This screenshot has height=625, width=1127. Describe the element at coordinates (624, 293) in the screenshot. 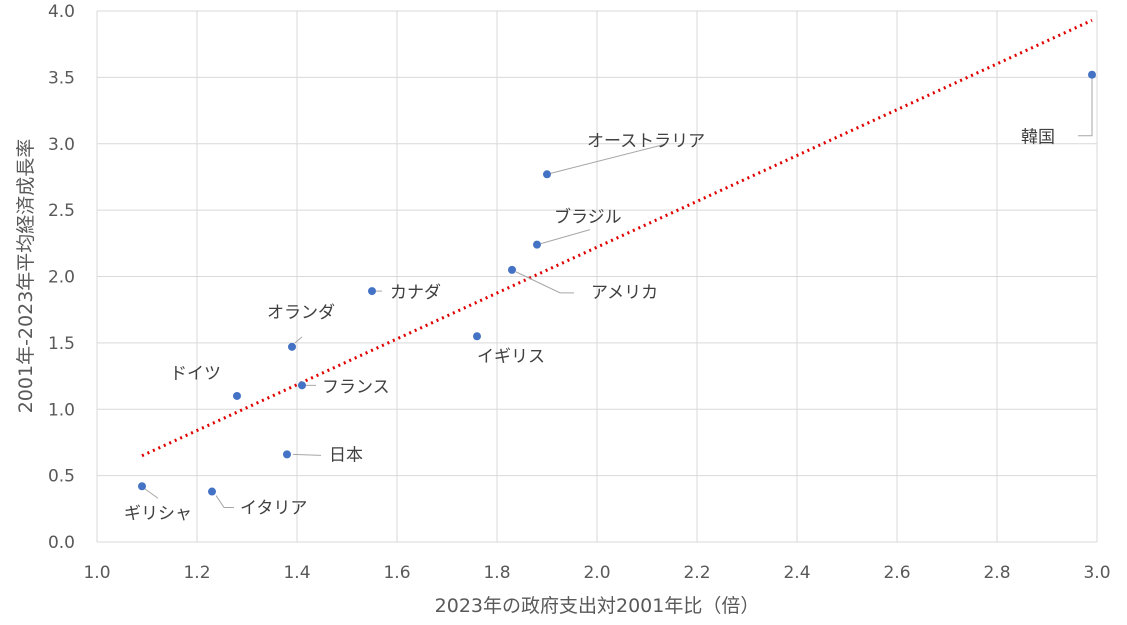

I see `data-label: アメリカ` at that location.